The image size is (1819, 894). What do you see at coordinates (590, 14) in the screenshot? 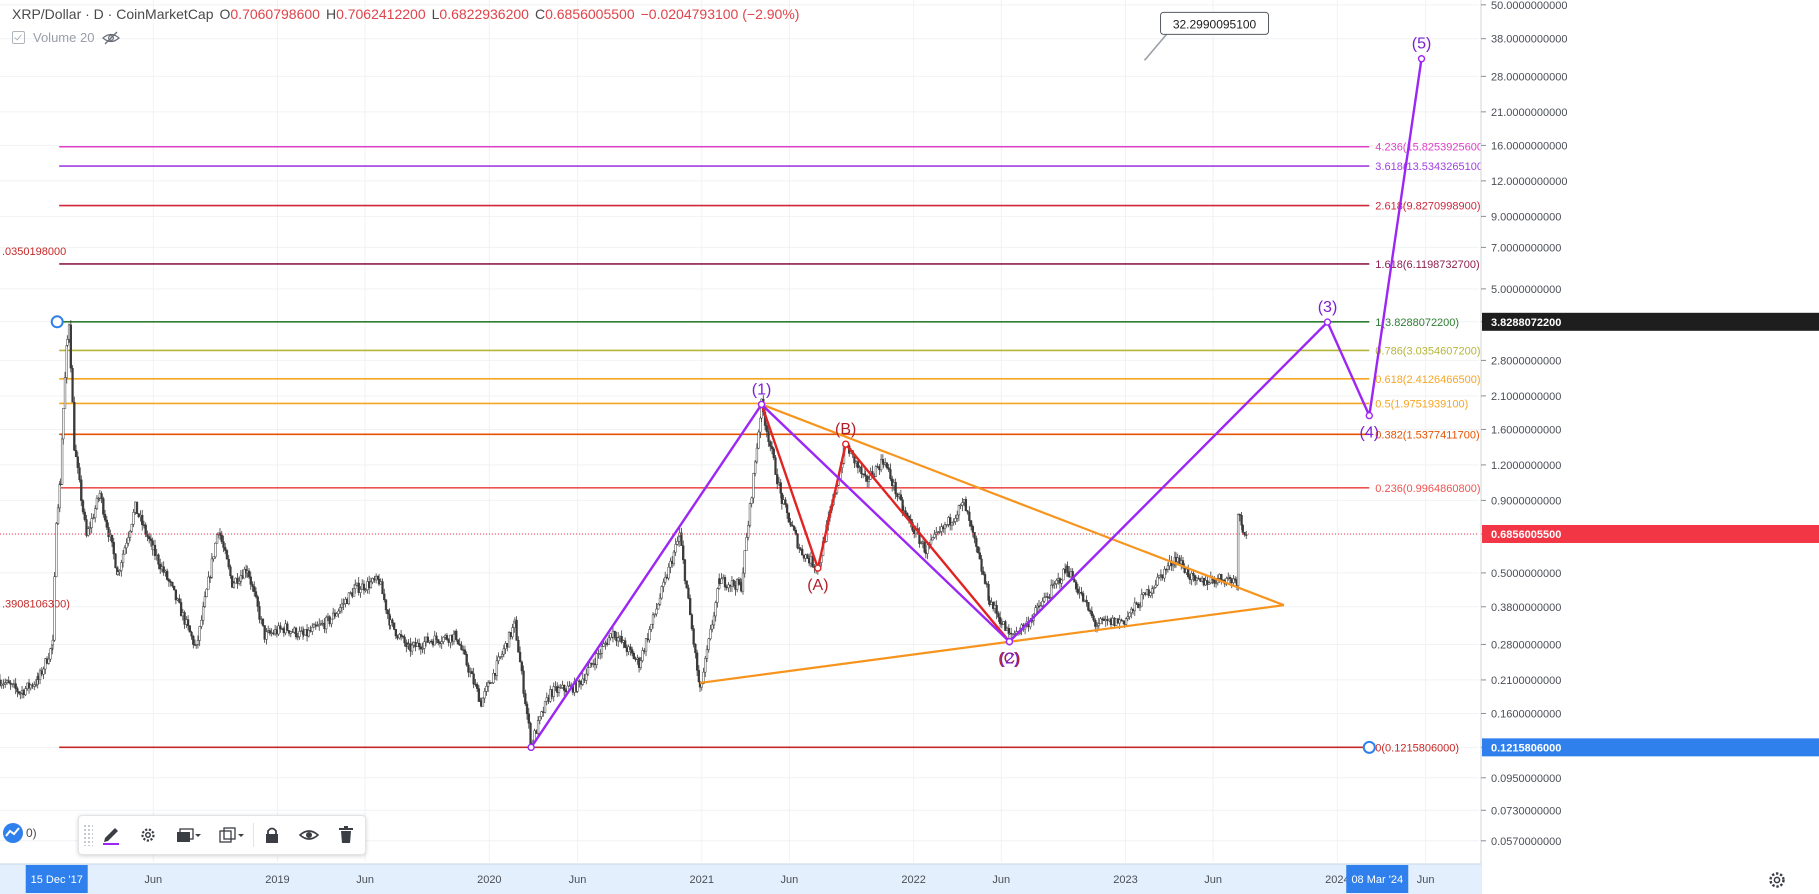
I see `close-value: 0.6856005500` at bounding box center [590, 14].